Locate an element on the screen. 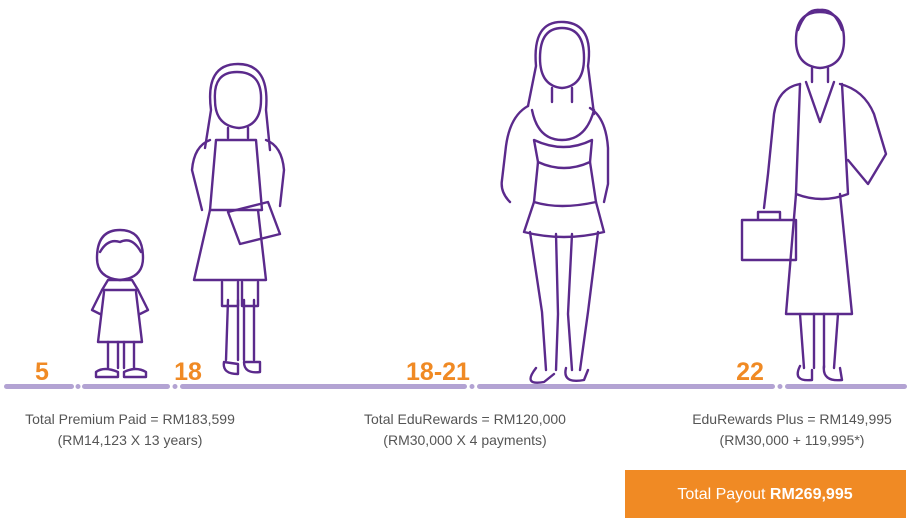 The width and height of the screenshot is (914, 520). caption-line: (RM14,123 X 13 years) is located at coordinates (130, 440).